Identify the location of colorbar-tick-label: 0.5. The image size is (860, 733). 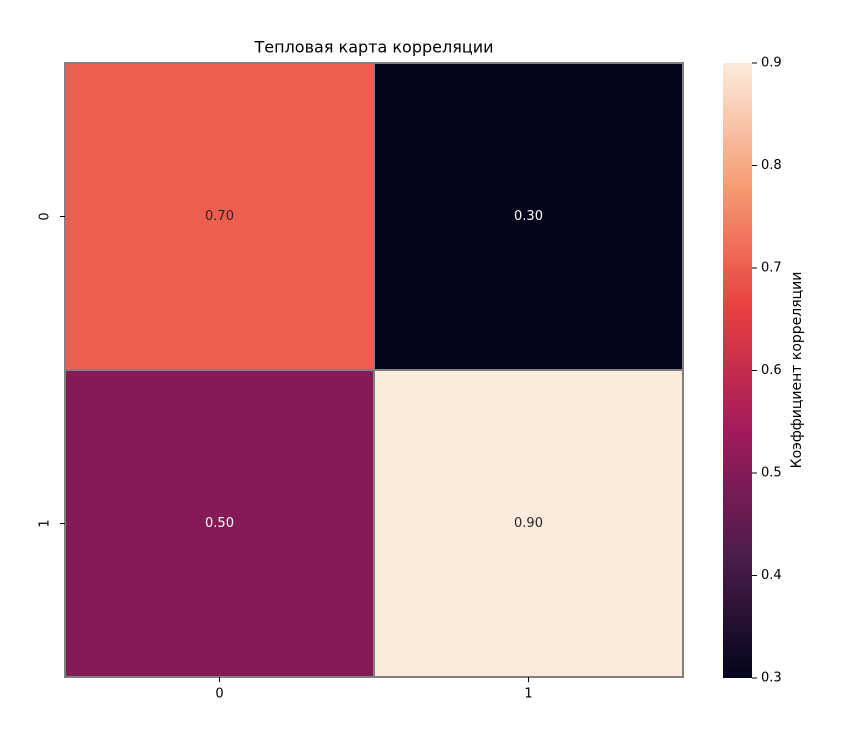
(771, 473).